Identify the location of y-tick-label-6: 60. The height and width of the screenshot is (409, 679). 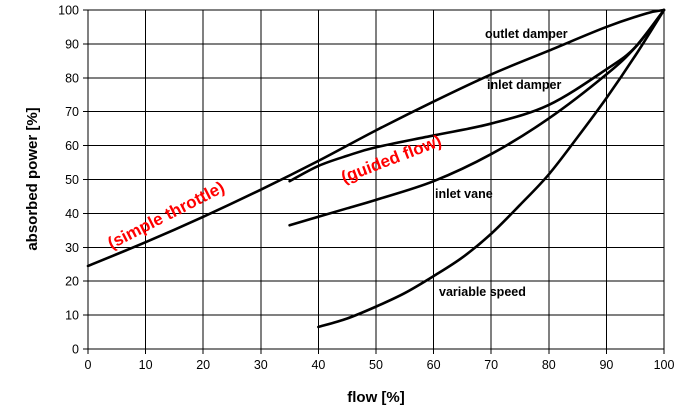
(72, 146).